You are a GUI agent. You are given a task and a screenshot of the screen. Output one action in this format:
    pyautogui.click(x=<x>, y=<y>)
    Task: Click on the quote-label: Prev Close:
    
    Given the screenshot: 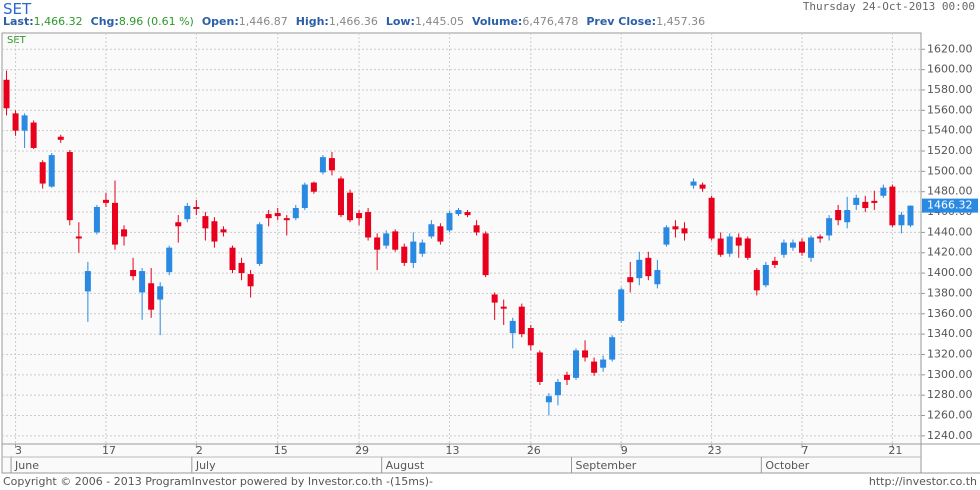 What is the action you would take?
    pyautogui.click(x=621, y=21)
    